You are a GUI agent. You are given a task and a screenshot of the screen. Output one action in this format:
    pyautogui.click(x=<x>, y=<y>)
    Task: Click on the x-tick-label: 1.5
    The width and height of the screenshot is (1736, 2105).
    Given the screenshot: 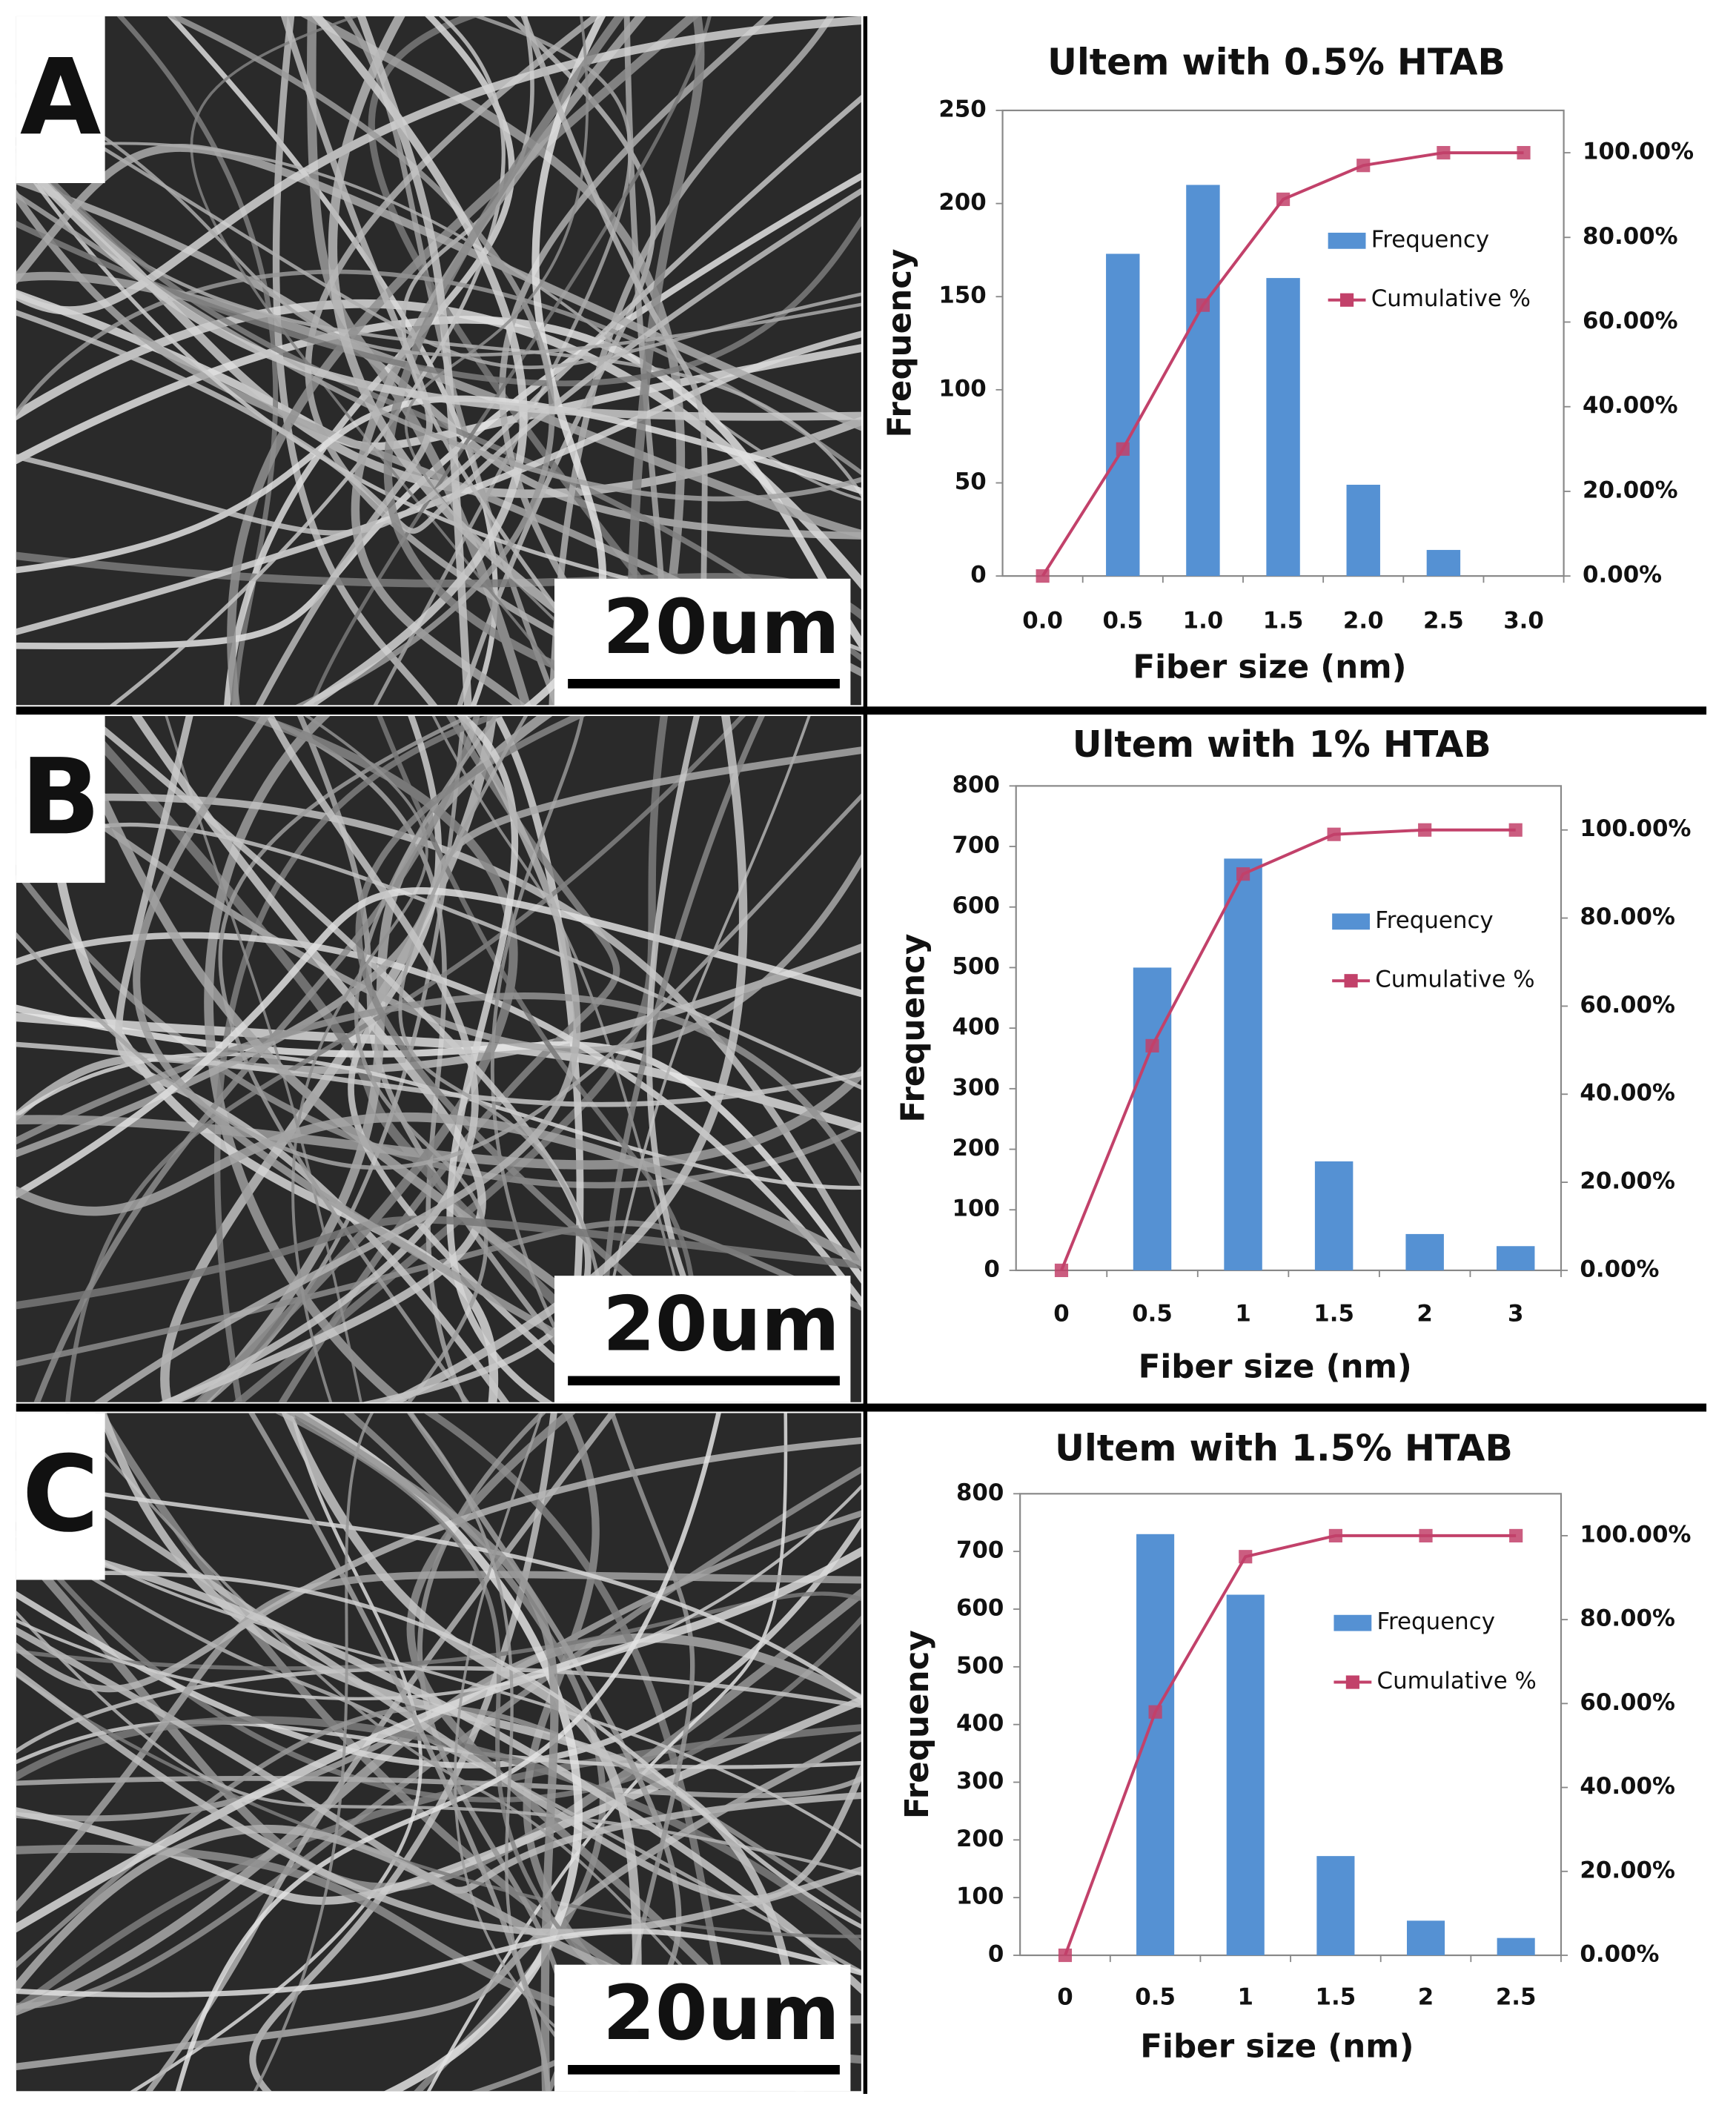 What is the action you would take?
    pyautogui.click(x=1336, y=1998)
    